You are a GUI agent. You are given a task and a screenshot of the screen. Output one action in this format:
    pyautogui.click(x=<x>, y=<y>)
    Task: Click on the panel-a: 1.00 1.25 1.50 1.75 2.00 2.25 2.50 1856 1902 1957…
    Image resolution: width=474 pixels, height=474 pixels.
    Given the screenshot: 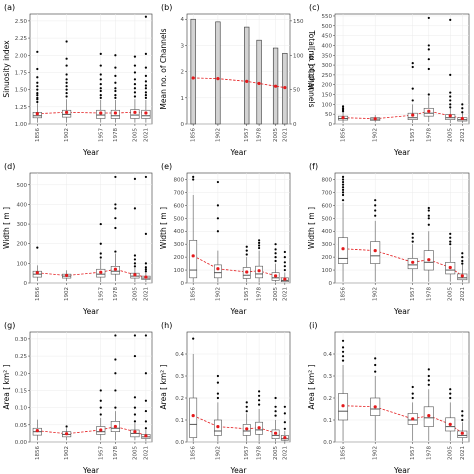 What is the action you would take?
    pyautogui.click(x=77, y=80)
    